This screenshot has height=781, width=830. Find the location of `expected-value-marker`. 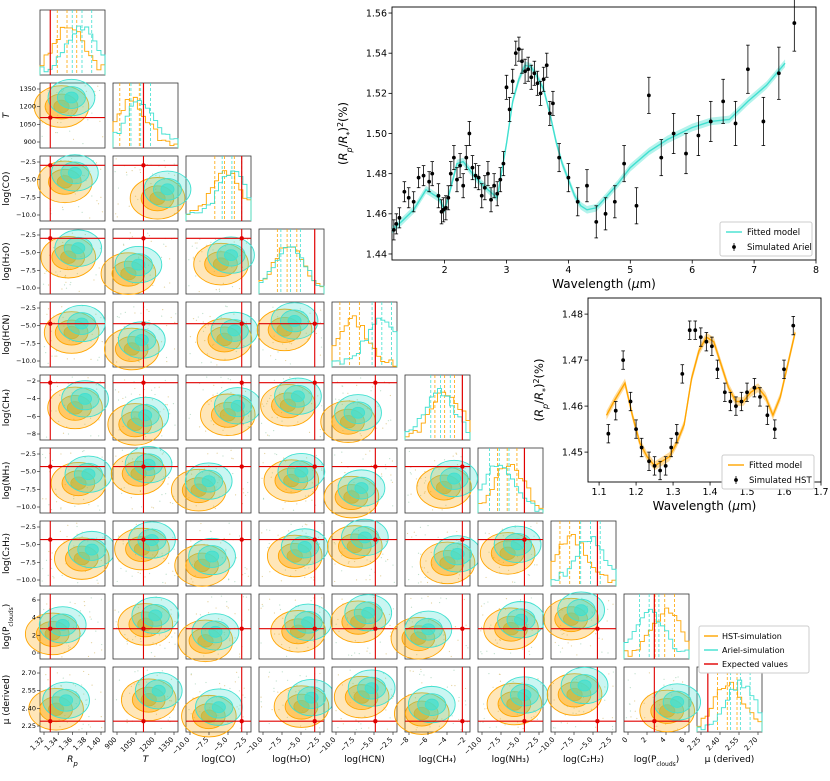

expected-value-marker is located at coordinates (654, 721).